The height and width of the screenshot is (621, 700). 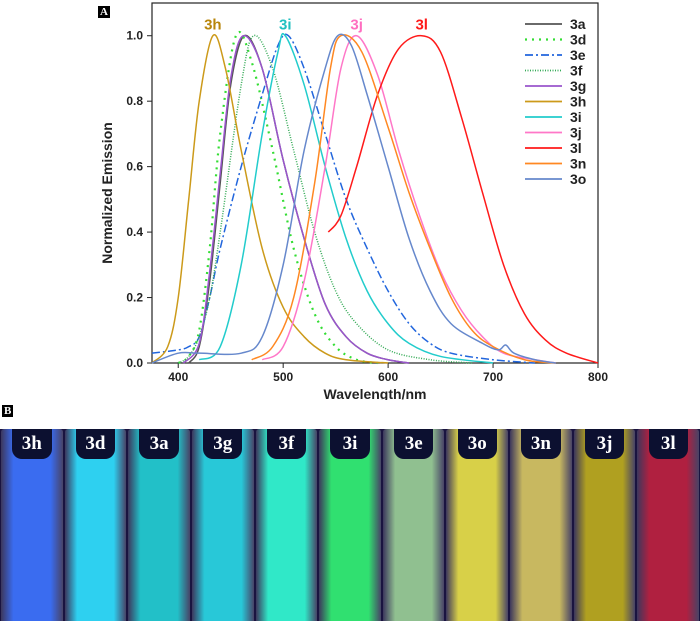 What do you see at coordinates (477, 525) in the screenshot?
I see `vial-3o: 3o` at bounding box center [477, 525].